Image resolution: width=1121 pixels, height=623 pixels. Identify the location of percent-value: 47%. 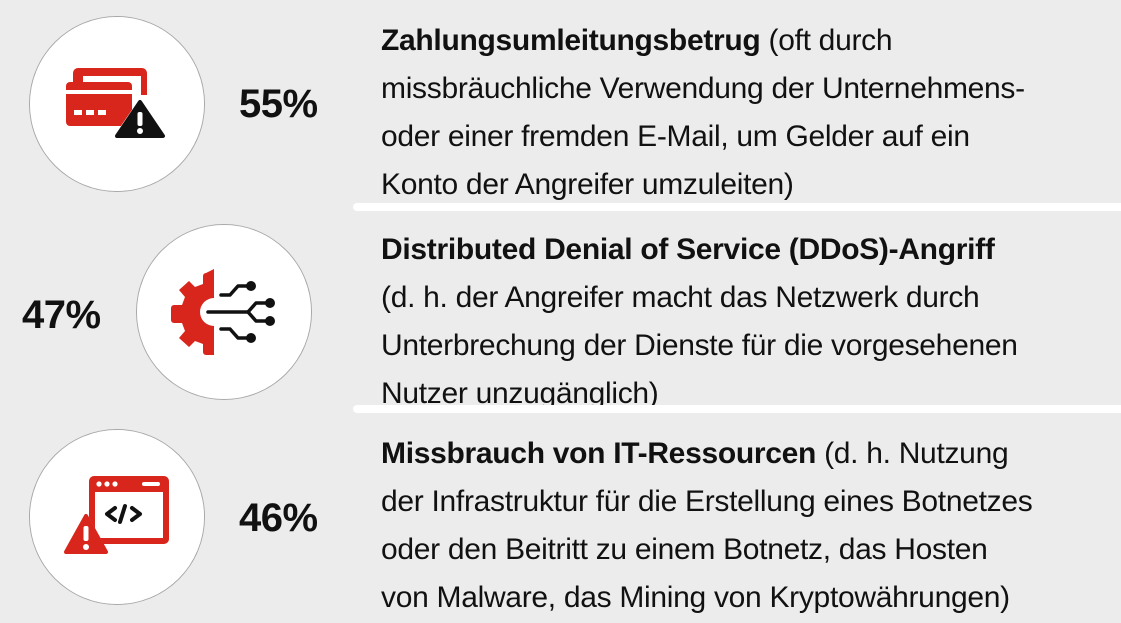
(61, 315).